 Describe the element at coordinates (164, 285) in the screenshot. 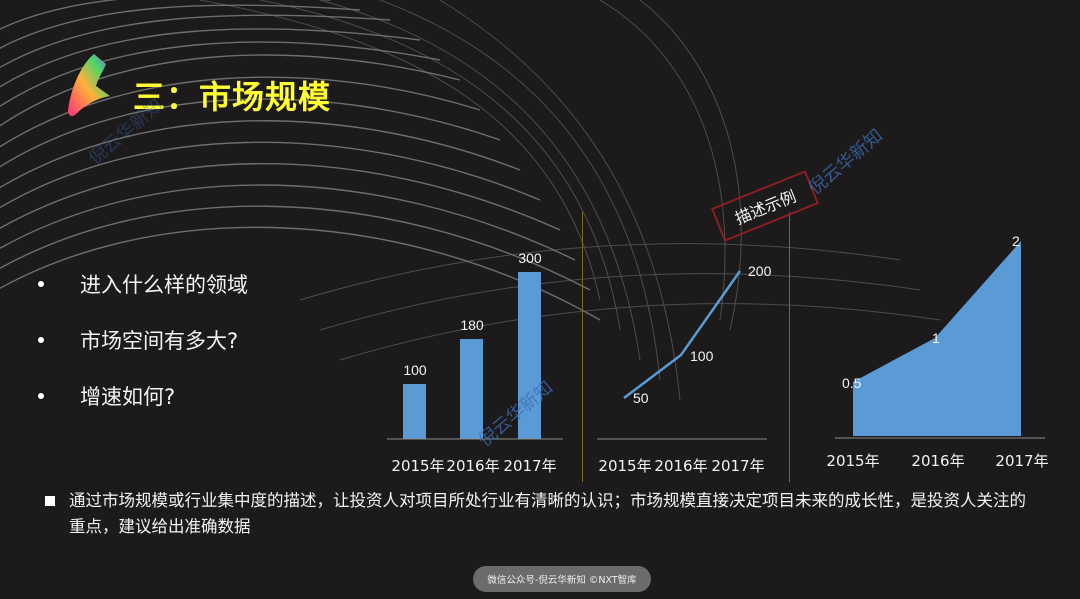

I see `bullet-text: 进入什么样的领域` at that location.